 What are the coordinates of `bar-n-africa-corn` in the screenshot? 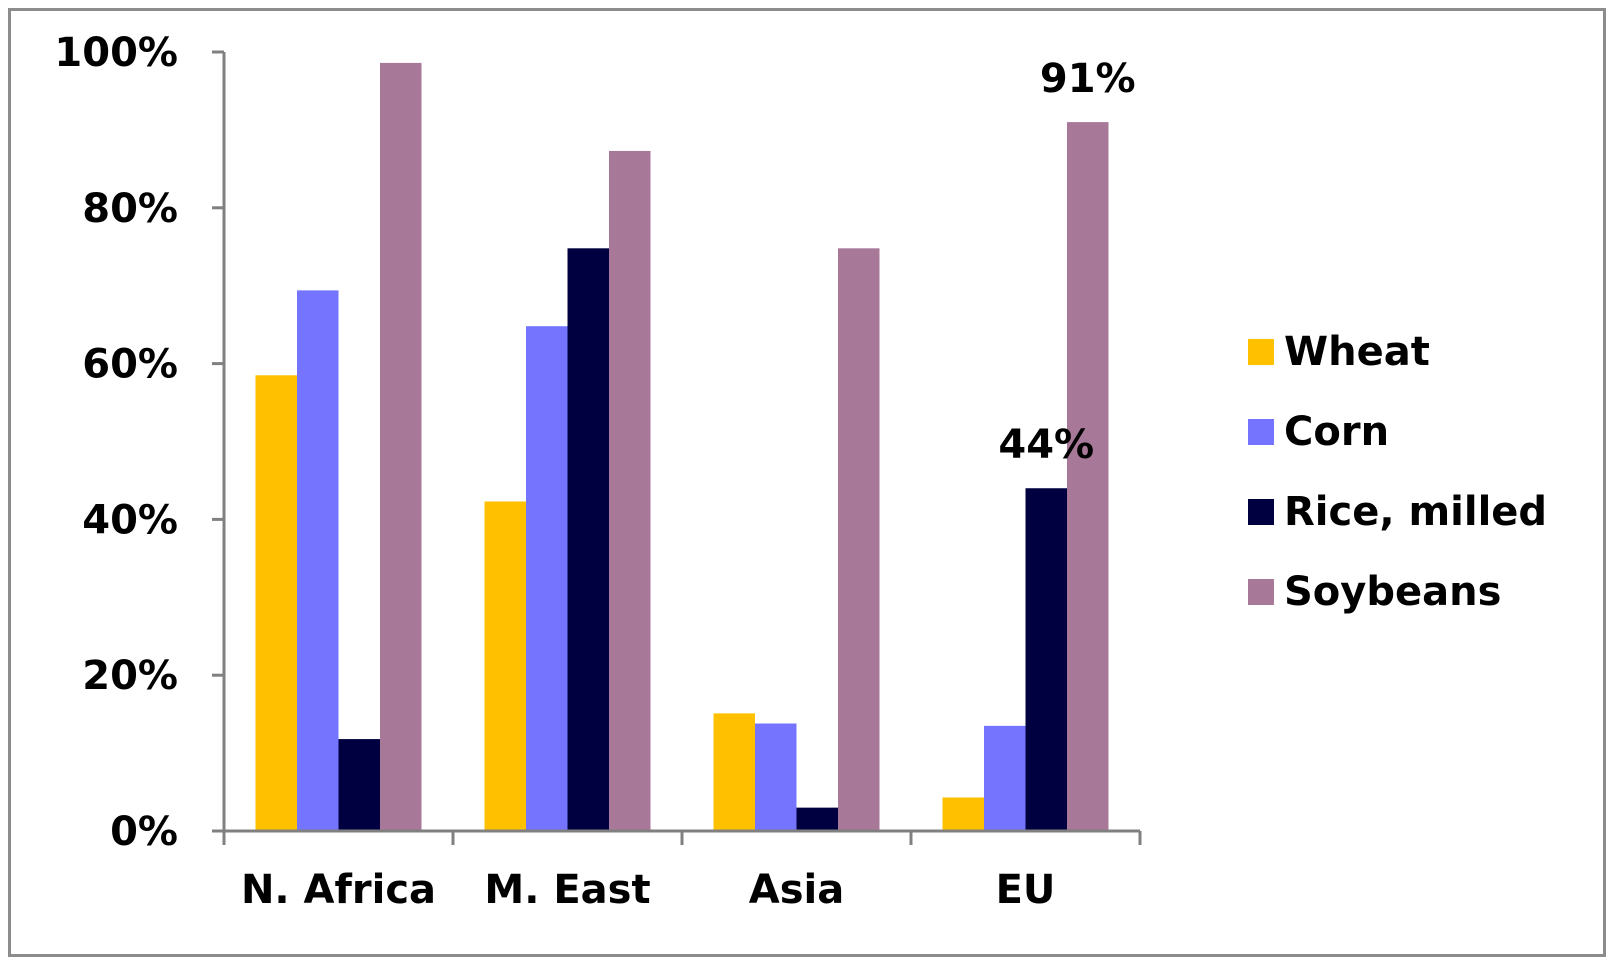 It's located at (318, 560).